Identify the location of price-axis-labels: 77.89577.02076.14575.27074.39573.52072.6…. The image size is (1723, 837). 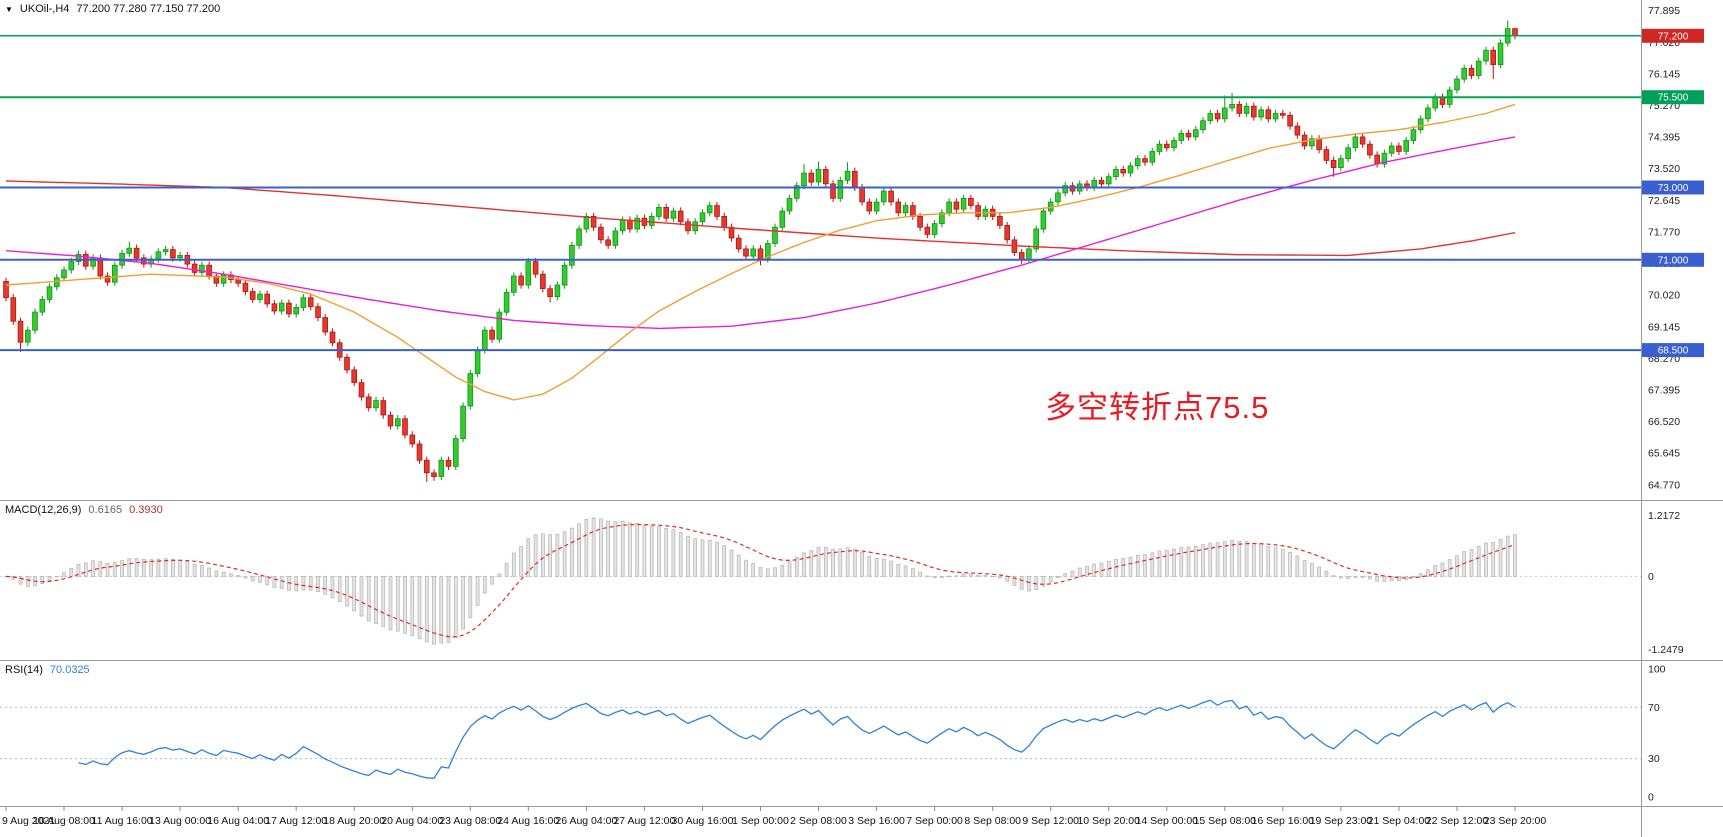
(1664, 248).